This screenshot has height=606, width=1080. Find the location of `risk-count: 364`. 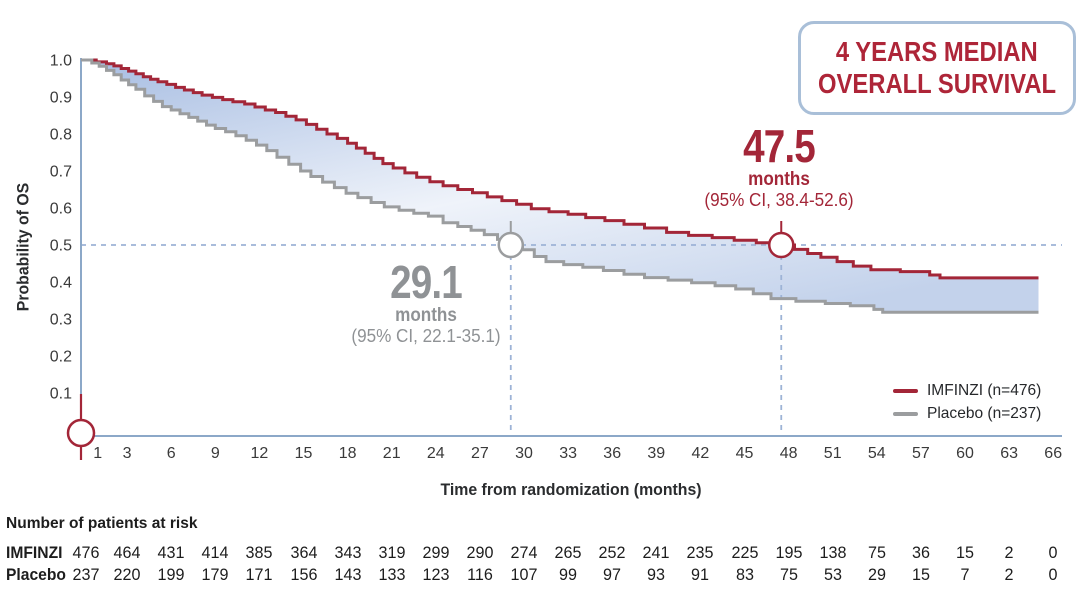

risk-count: 364 is located at coordinates (303, 552).